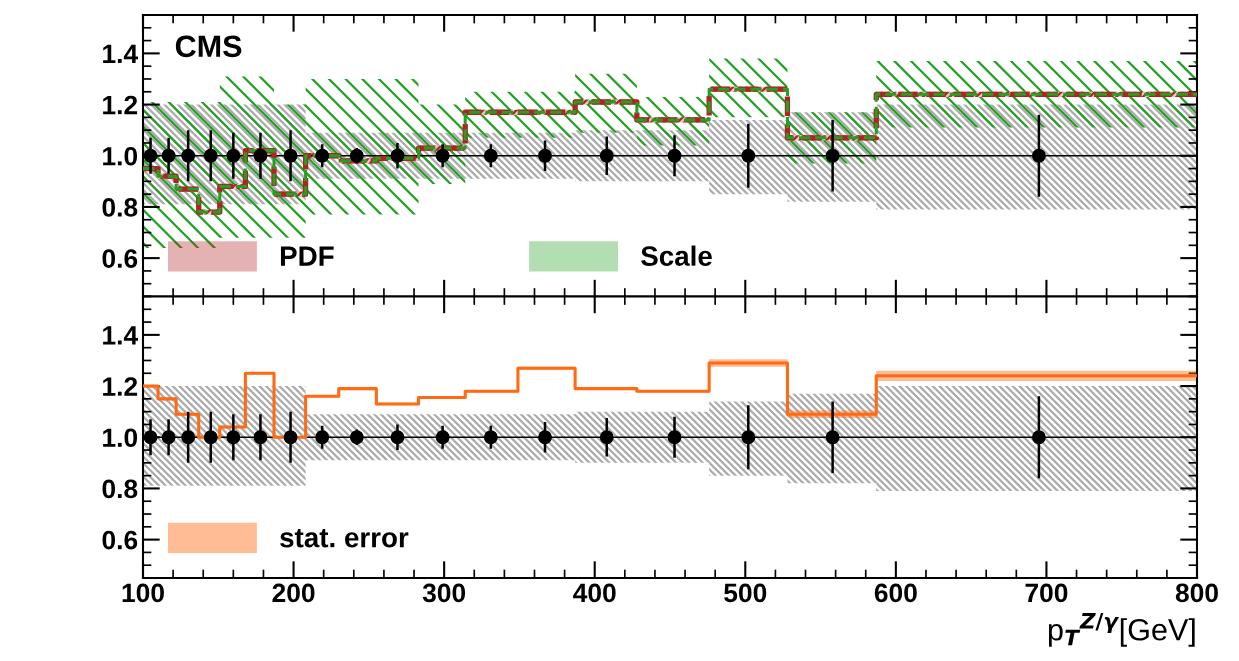 Image resolution: width=1239 pixels, height=661 pixels. Describe the element at coordinates (594, 593) in the screenshot. I see `x-tick-label: 400` at that location.